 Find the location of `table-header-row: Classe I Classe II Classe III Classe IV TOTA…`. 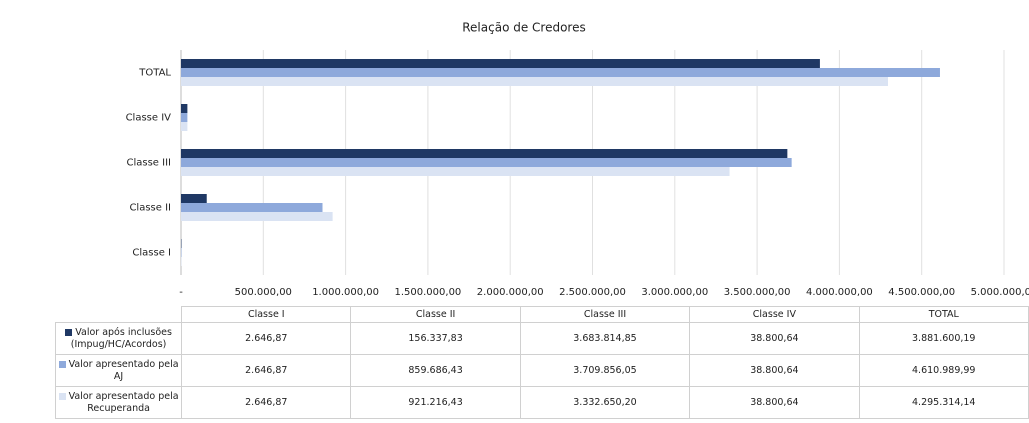

table-header-row: Classe I Classe II Classe III Classe IV TOTA… is located at coordinates (542, 314).